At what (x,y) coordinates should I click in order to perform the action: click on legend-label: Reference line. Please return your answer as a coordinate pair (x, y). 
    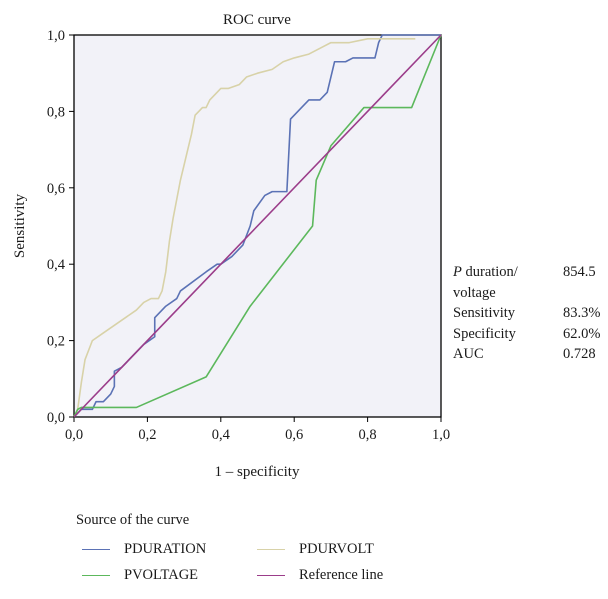
    Looking at the image, I should click on (341, 575).